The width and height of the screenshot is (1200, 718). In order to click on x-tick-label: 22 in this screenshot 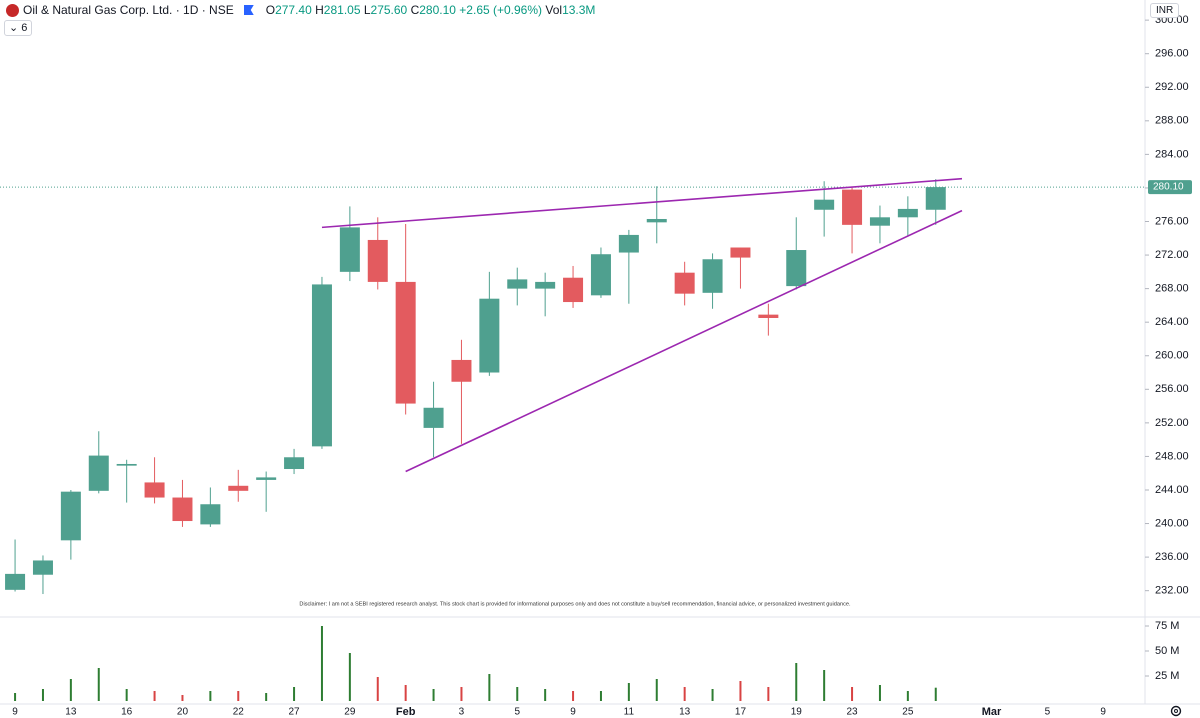, I will do `click(239, 712)`.